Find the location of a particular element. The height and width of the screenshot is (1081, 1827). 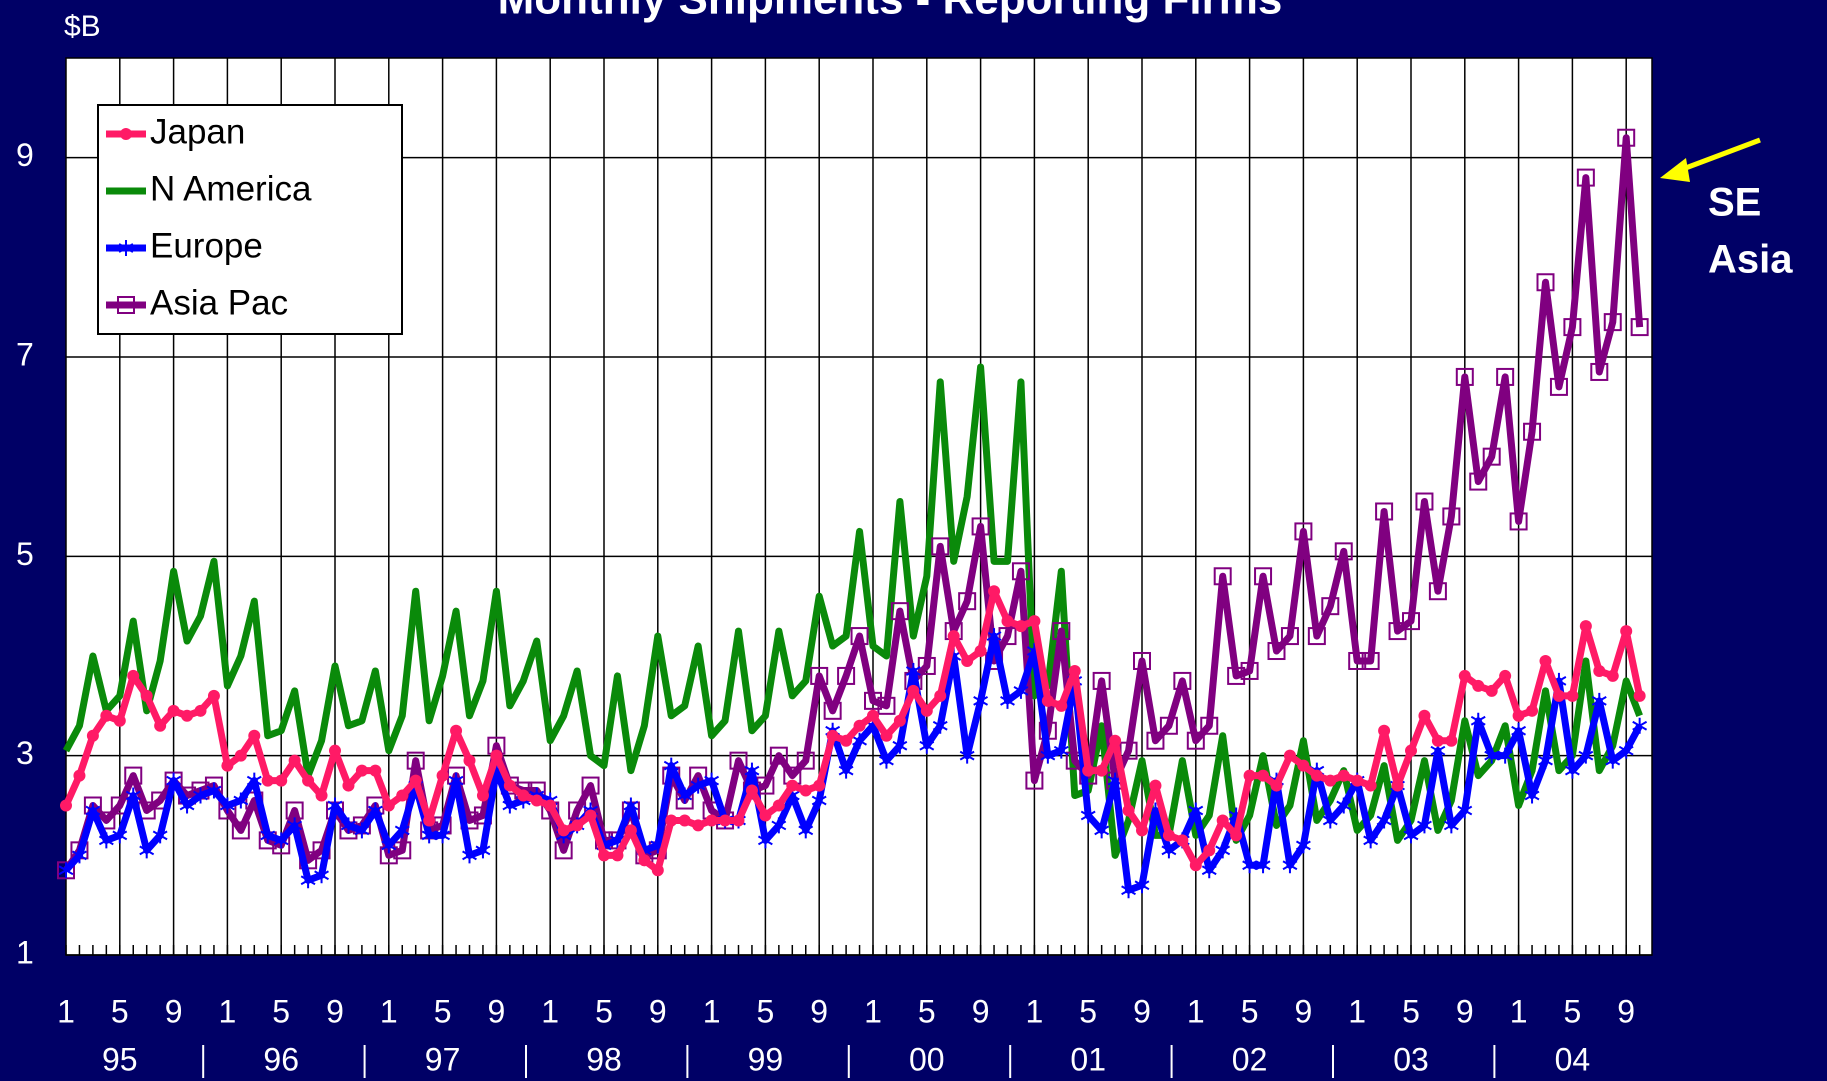

year-label: 98 is located at coordinates (604, 1059).